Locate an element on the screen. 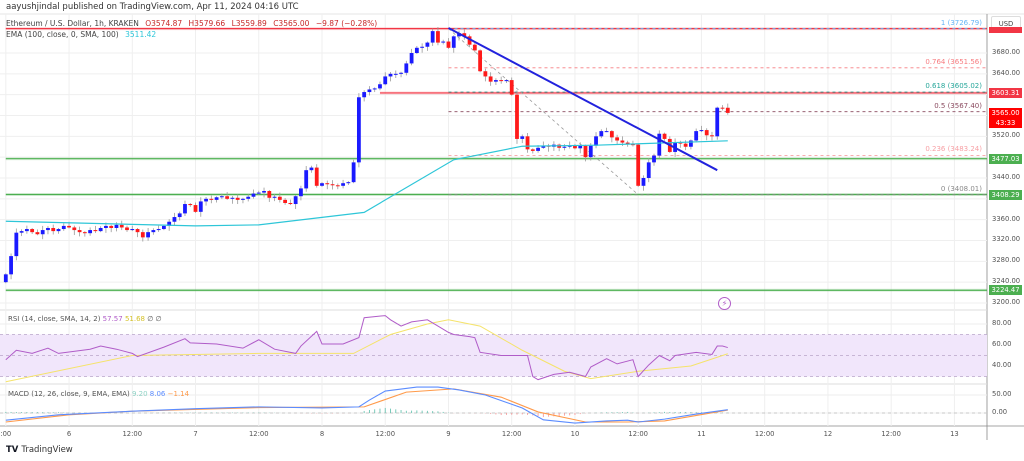 The height and width of the screenshot is (461, 1024). bearish-trendline is located at coordinates (583, 99).